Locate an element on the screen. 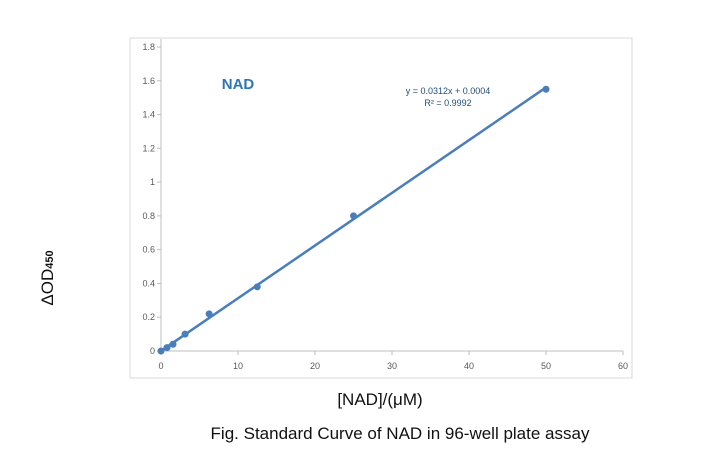 The image size is (711, 459). y-tick-label: 1.8 is located at coordinates (148, 47).